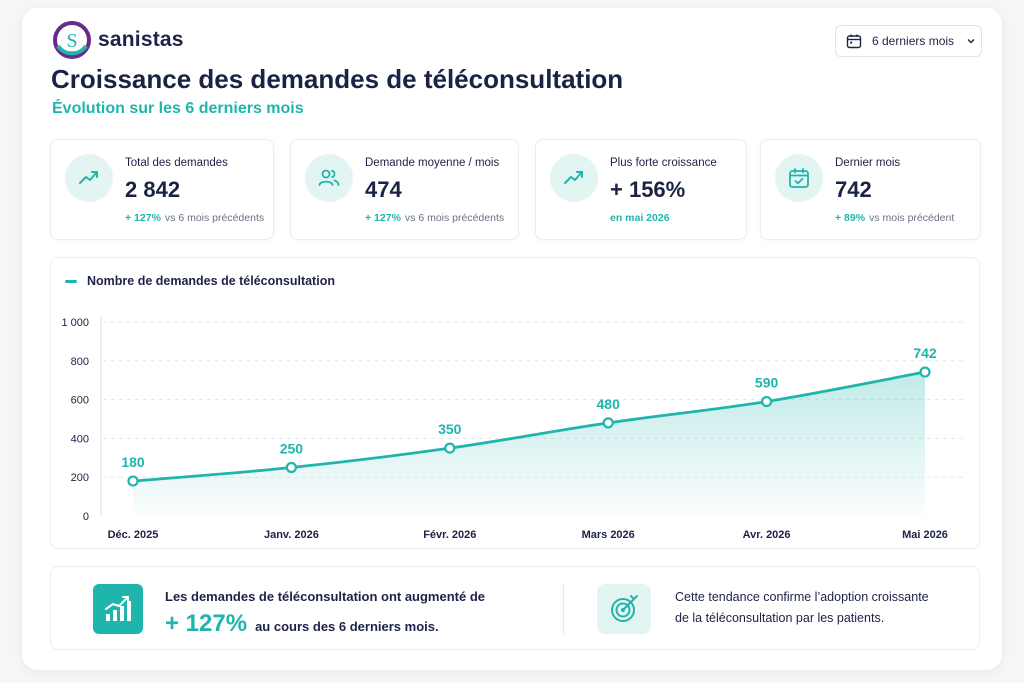 The height and width of the screenshot is (683, 1024). Describe the element at coordinates (292, 449) in the screenshot. I see `data-label: 250` at that location.